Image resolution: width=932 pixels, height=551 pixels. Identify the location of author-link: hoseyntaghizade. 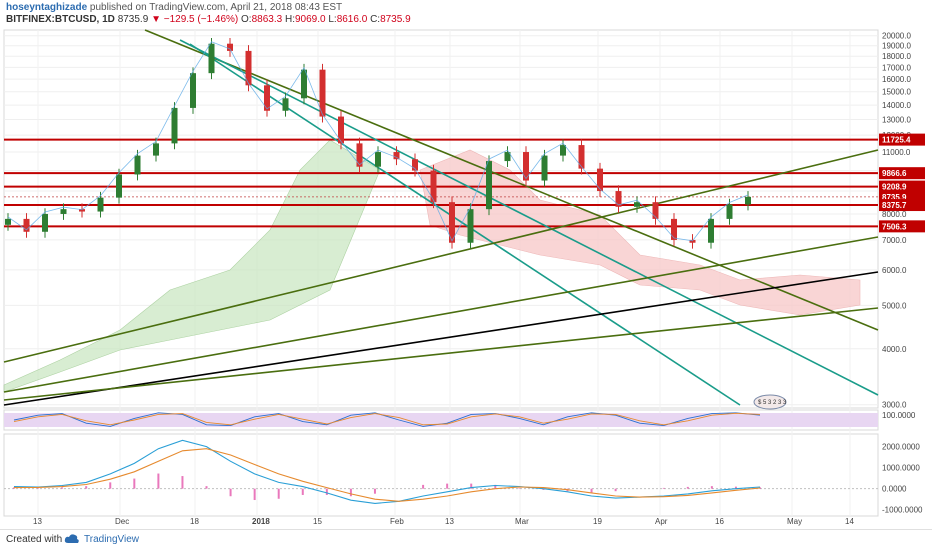
(47, 7).